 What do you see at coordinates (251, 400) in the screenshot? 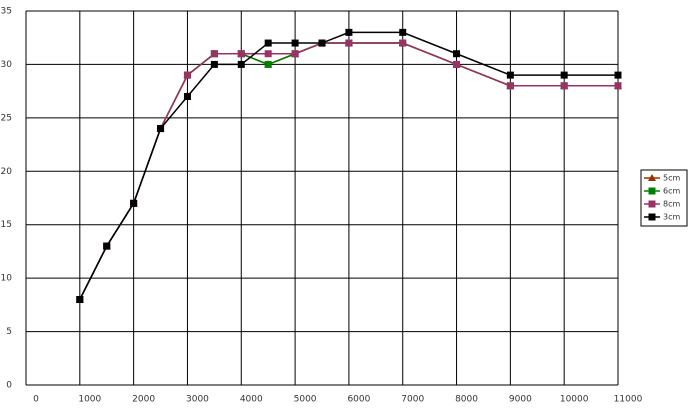
I see `x-tick-label: 4000` at bounding box center [251, 400].